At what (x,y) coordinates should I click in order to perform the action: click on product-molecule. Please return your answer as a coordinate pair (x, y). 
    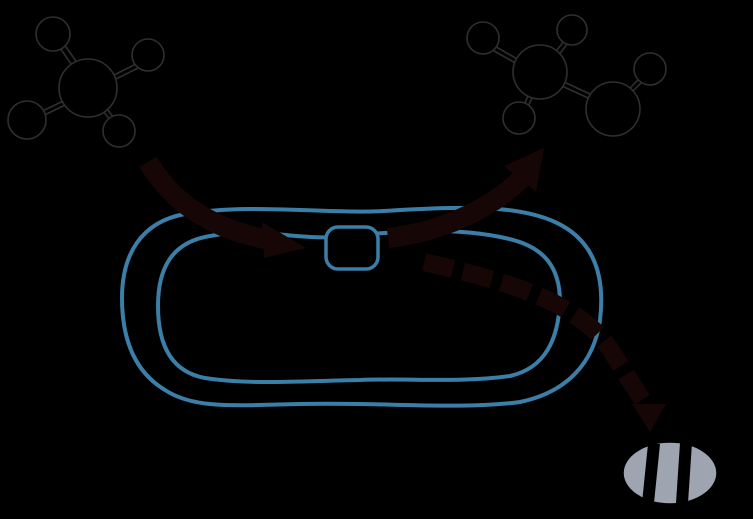
    Looking at the image, I should click on (566, 75).